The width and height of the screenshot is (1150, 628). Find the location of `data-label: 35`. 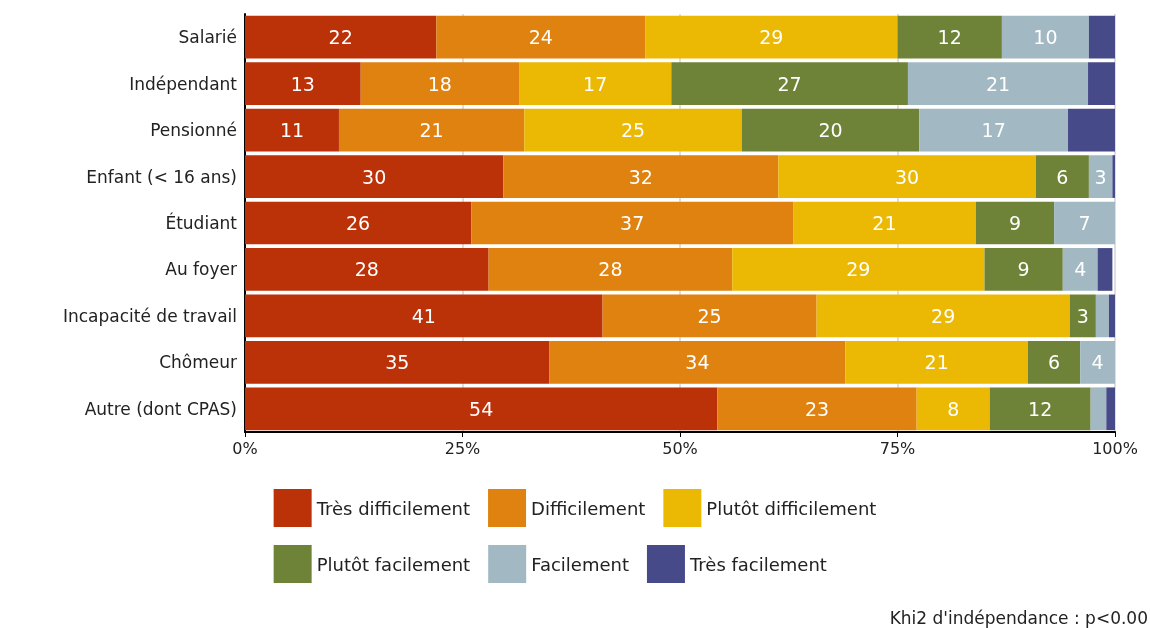

data-label: 35 is located at coordinates (397, 362).